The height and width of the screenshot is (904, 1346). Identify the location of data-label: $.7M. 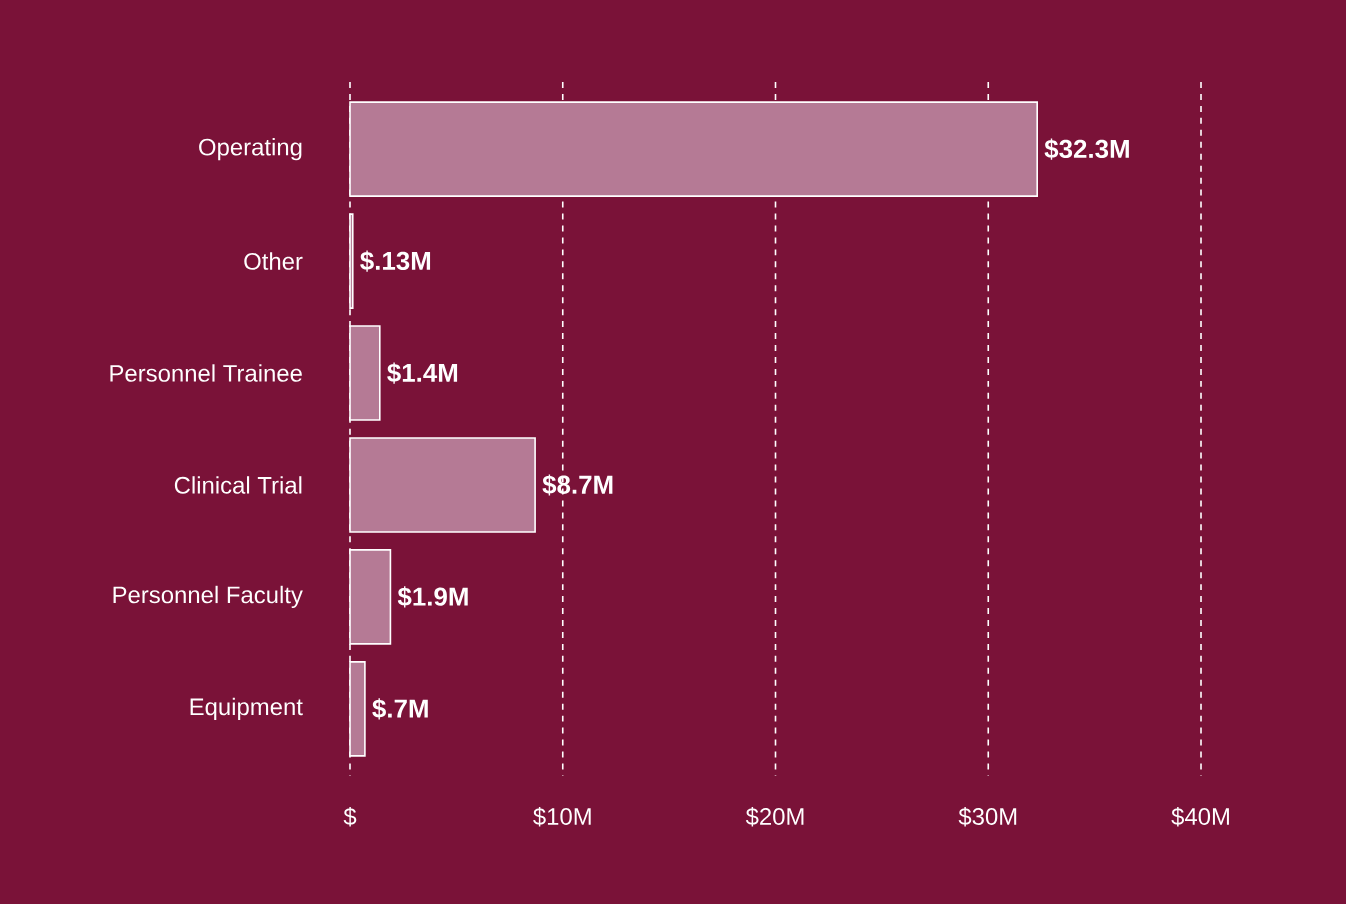
(400, 709).